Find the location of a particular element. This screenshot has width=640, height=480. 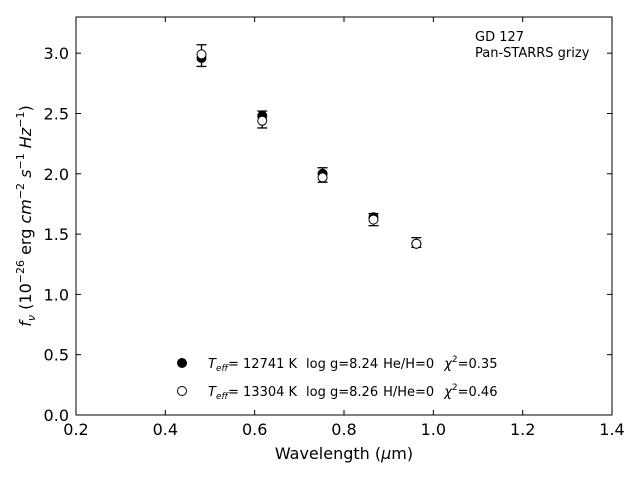

y-tick-label: 0.5 is located at coordinates (56, 355).